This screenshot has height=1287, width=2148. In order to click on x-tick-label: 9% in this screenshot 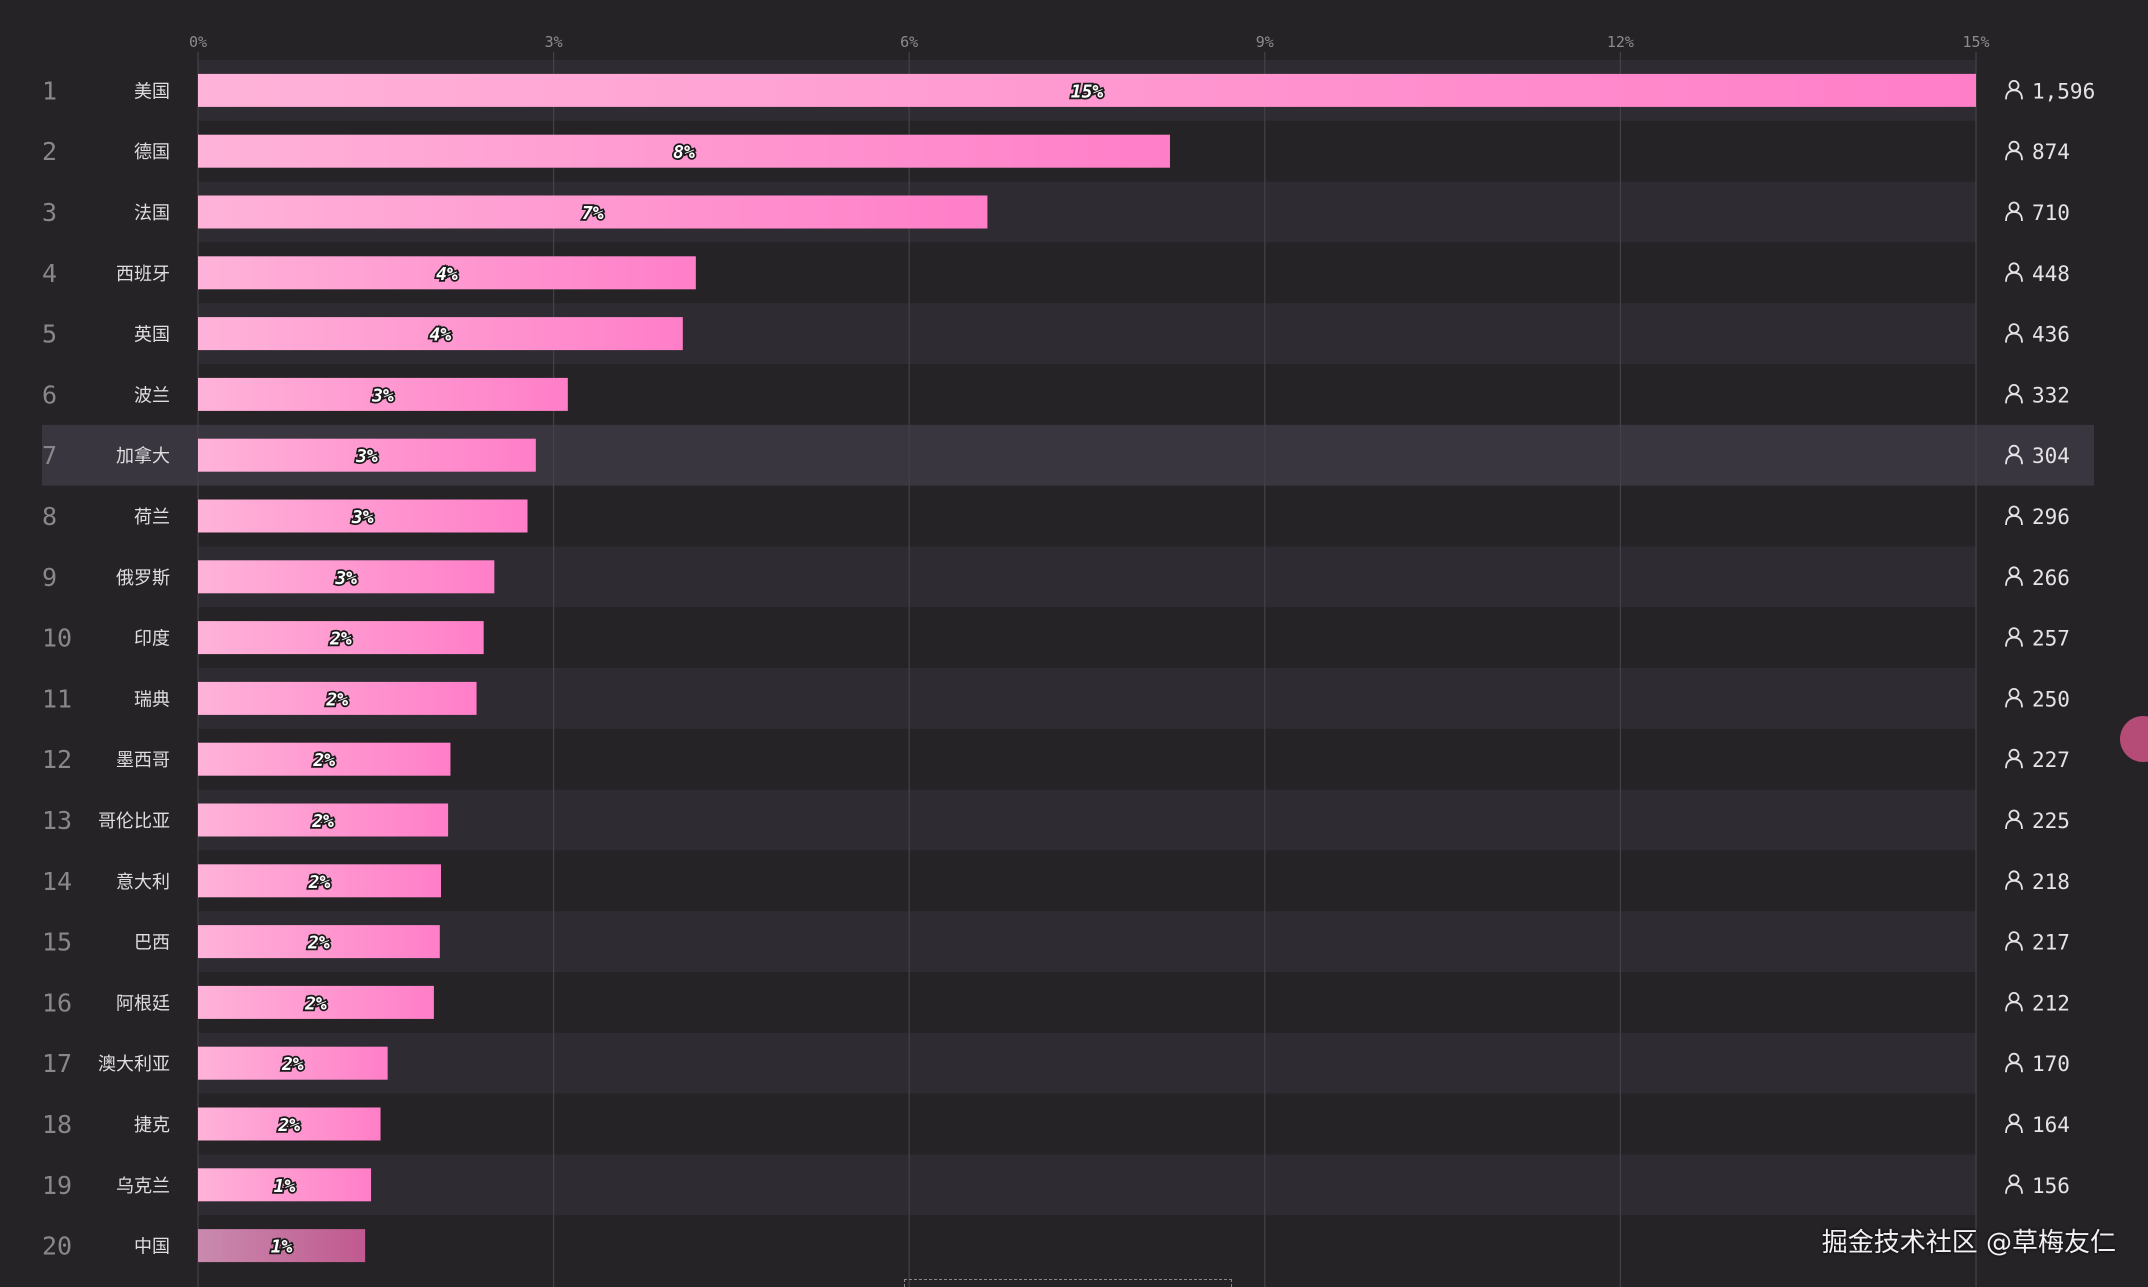, I will do `click(1265, 42)`.